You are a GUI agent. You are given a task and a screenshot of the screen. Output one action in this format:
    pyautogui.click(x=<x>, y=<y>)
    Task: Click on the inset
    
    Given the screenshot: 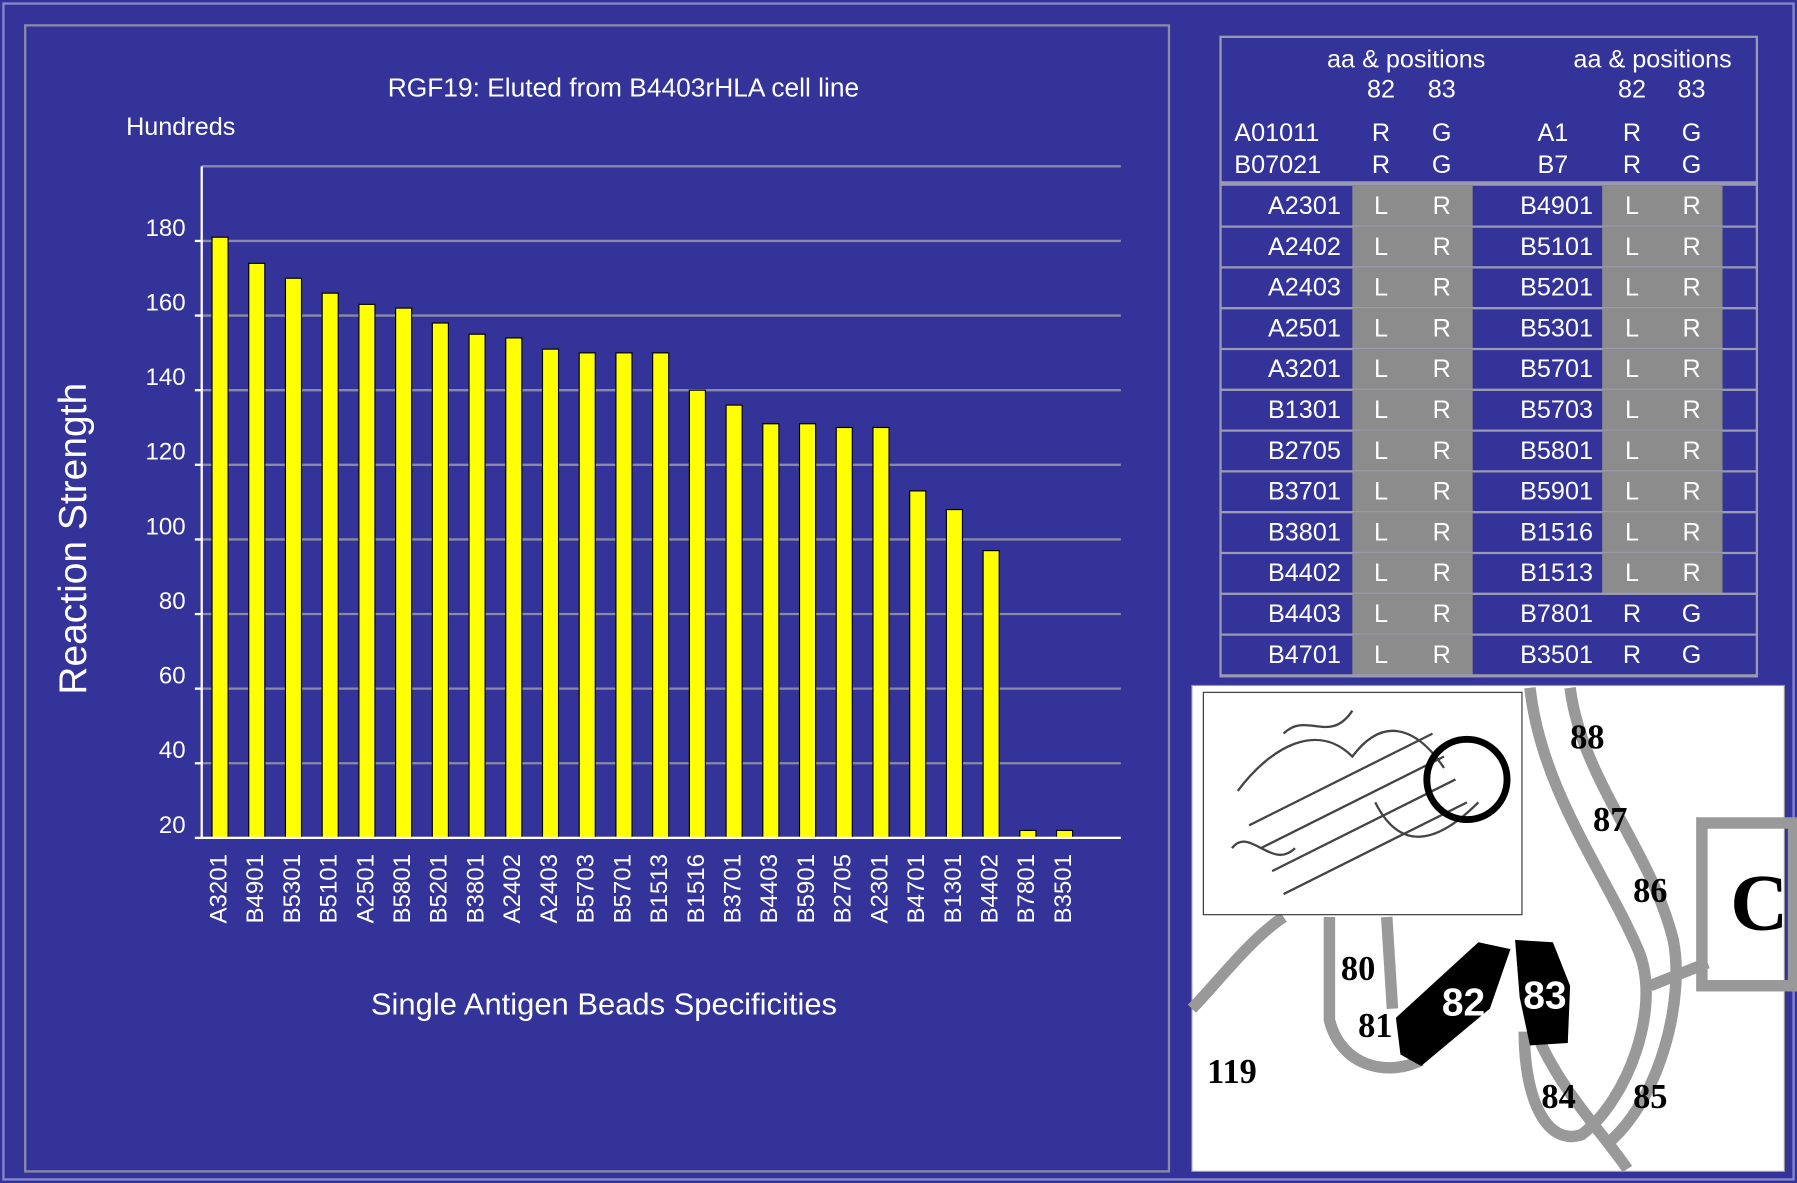 What is the action you would take?
    pyautogui.click(x=1362, y=803)
    